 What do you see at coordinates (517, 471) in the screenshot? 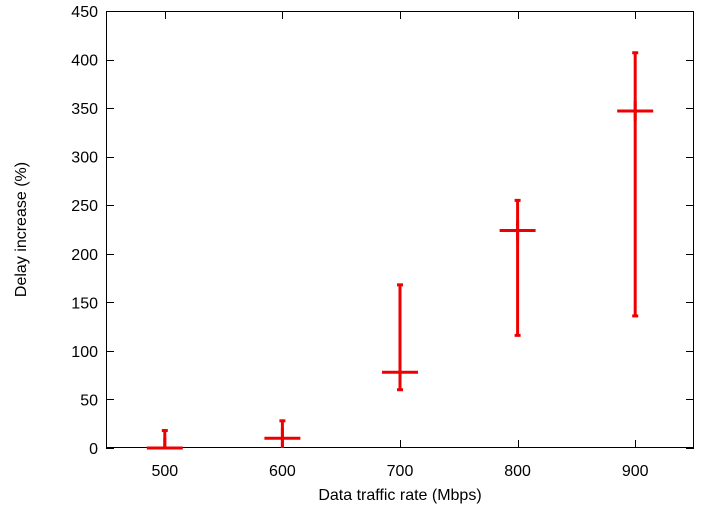
I see `x-tick-label: 800` at bounding box center [517, 471].